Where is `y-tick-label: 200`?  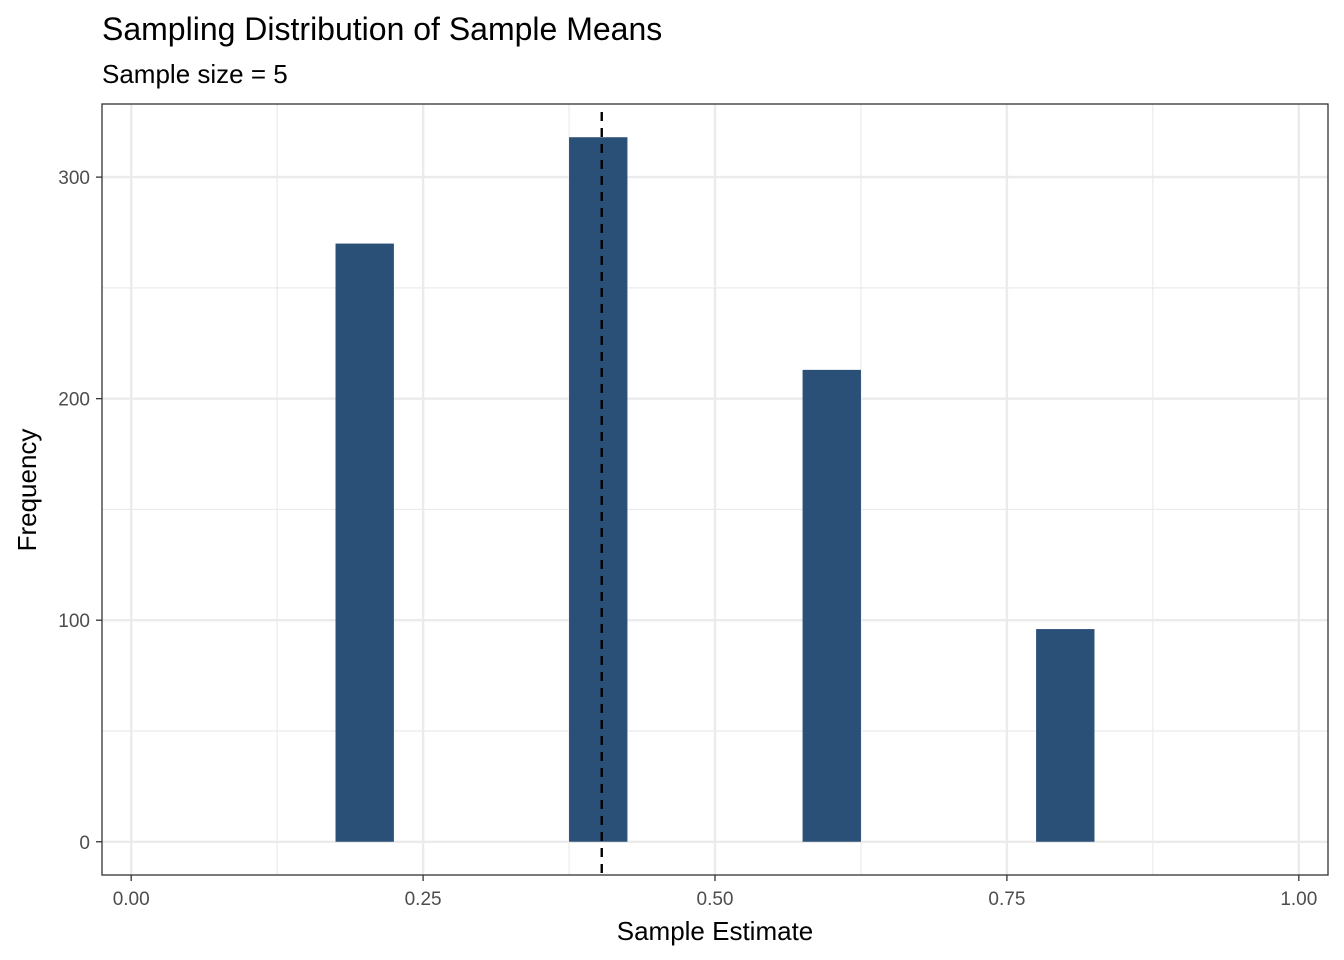 y-tick-label: 200 is located at coordinates (74, 400).